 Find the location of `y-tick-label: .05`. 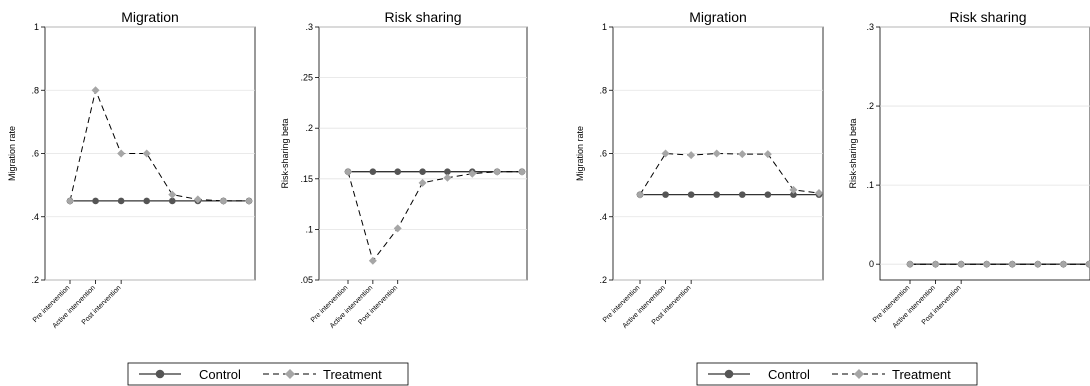

y-tick-label: .05 is located at coordinates (306, 280).